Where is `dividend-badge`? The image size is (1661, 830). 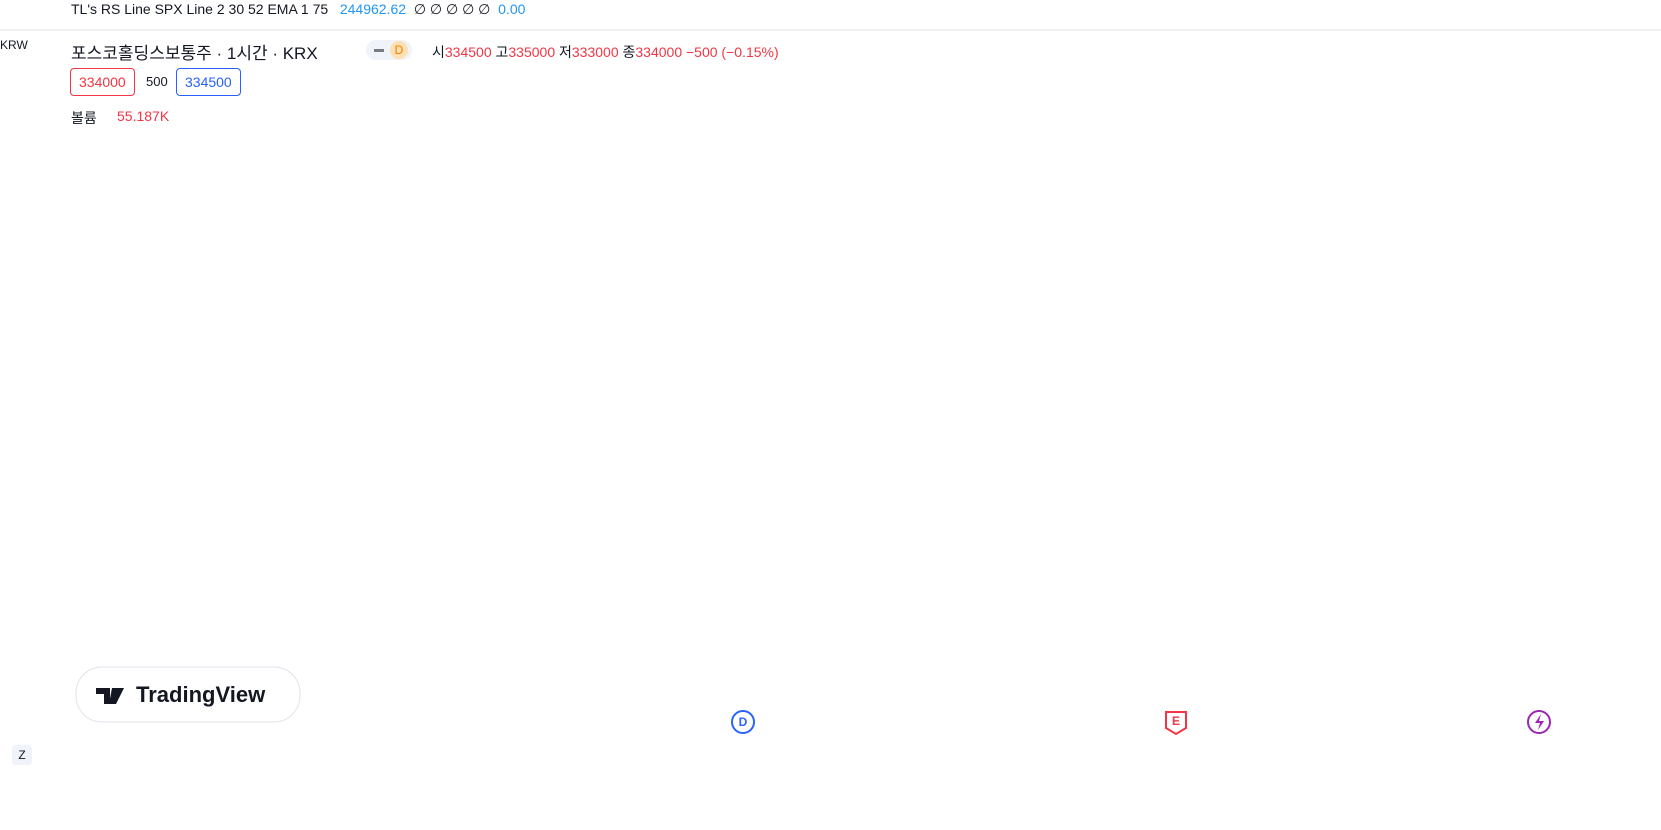
dividend-badge is located at coordinates (743, 722).